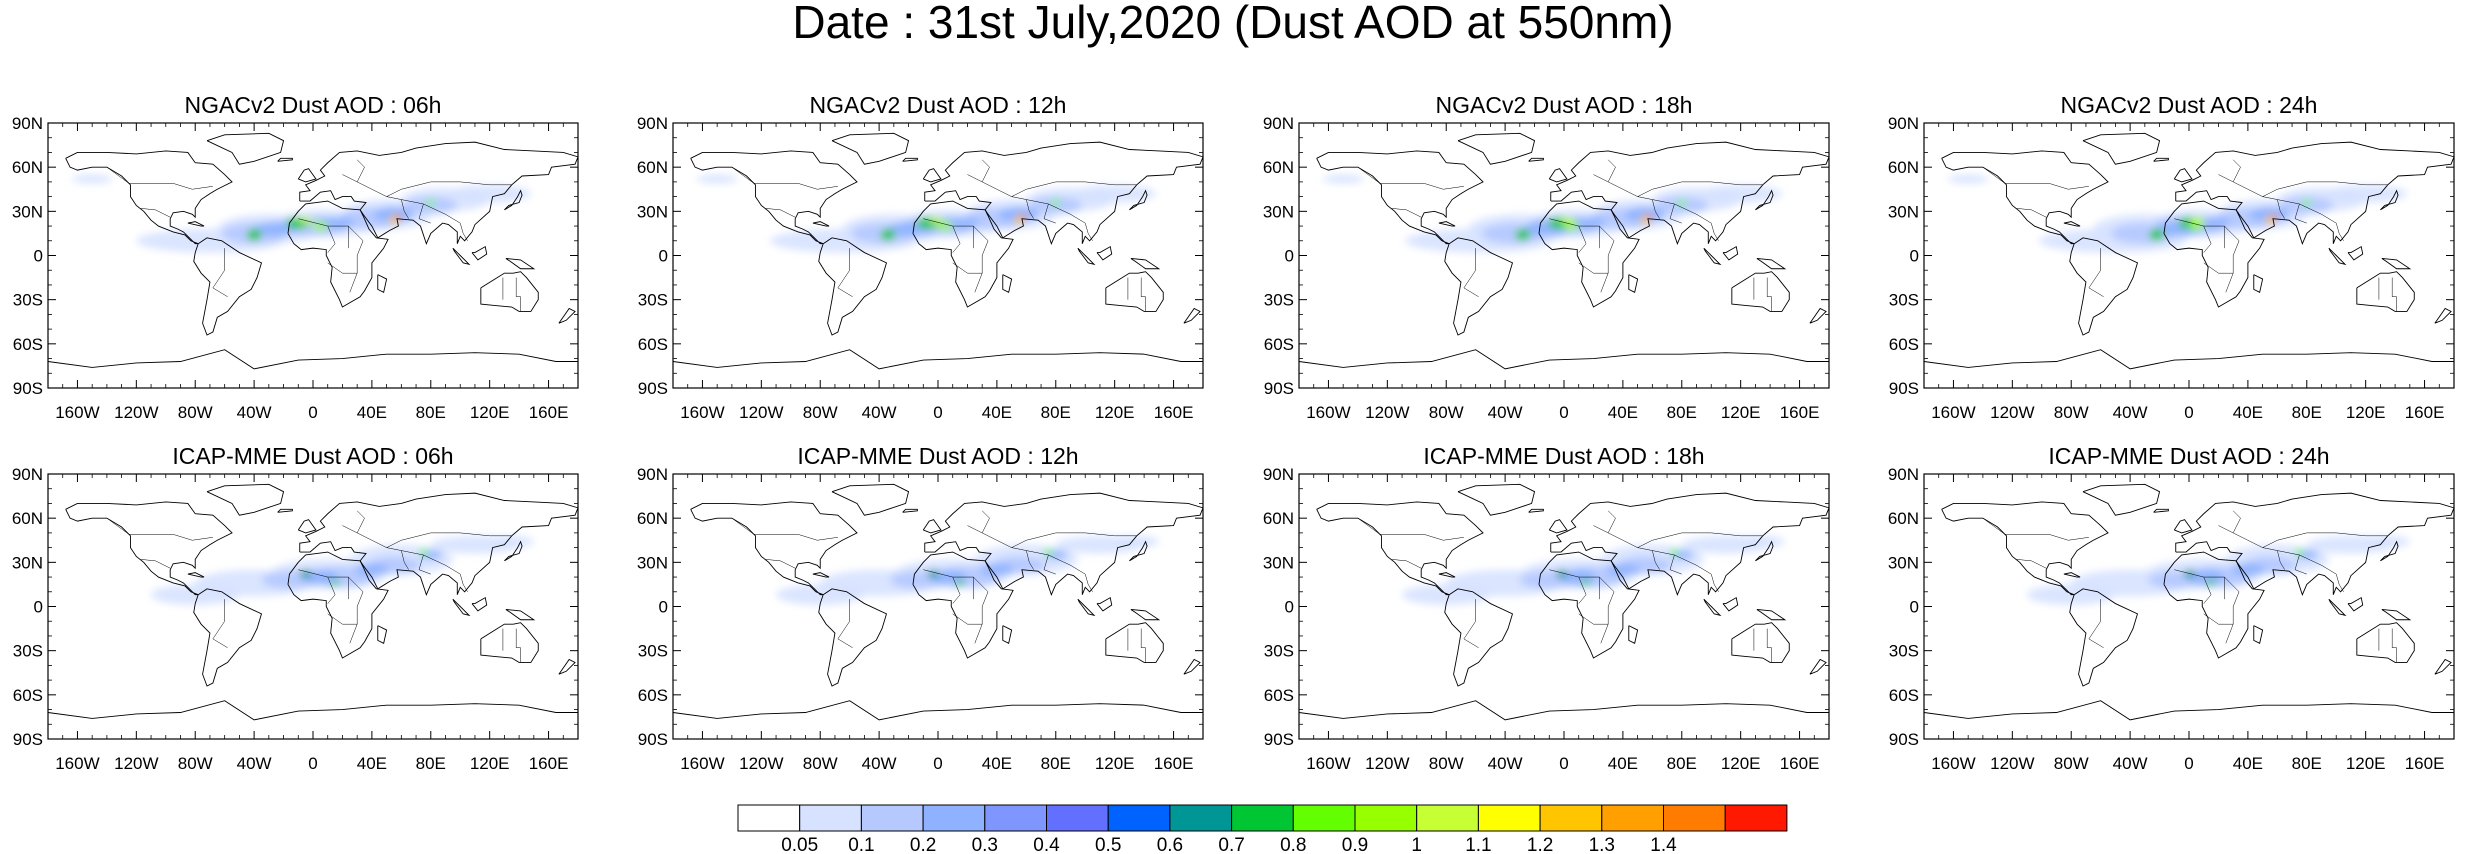 Image resolution: width=2466 pixels, height=854 pixels. What do you see at coordinates (937, 456) in the screenshot?
I see `panel-title: ICAP-MME Dust AOD : 12h` at bounding box center [937, 456].